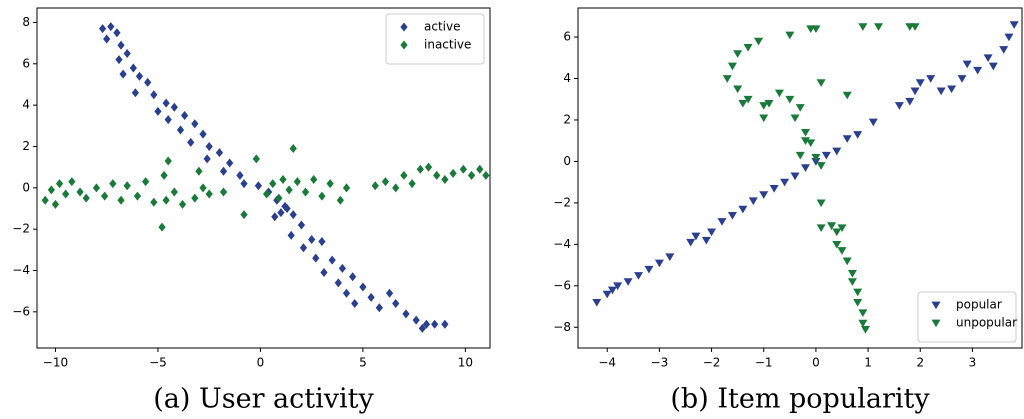 The height and width of the screenshot is (419, 1024). I want to click on x-tick-label: 0, so click(816, 363).